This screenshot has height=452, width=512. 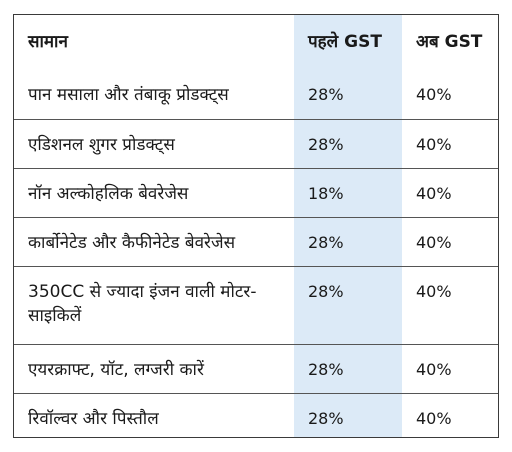 I want to click on item-cell: पान मसाला और तंबाकू प्रोडक्ट्स, so click(x=128, y=95).